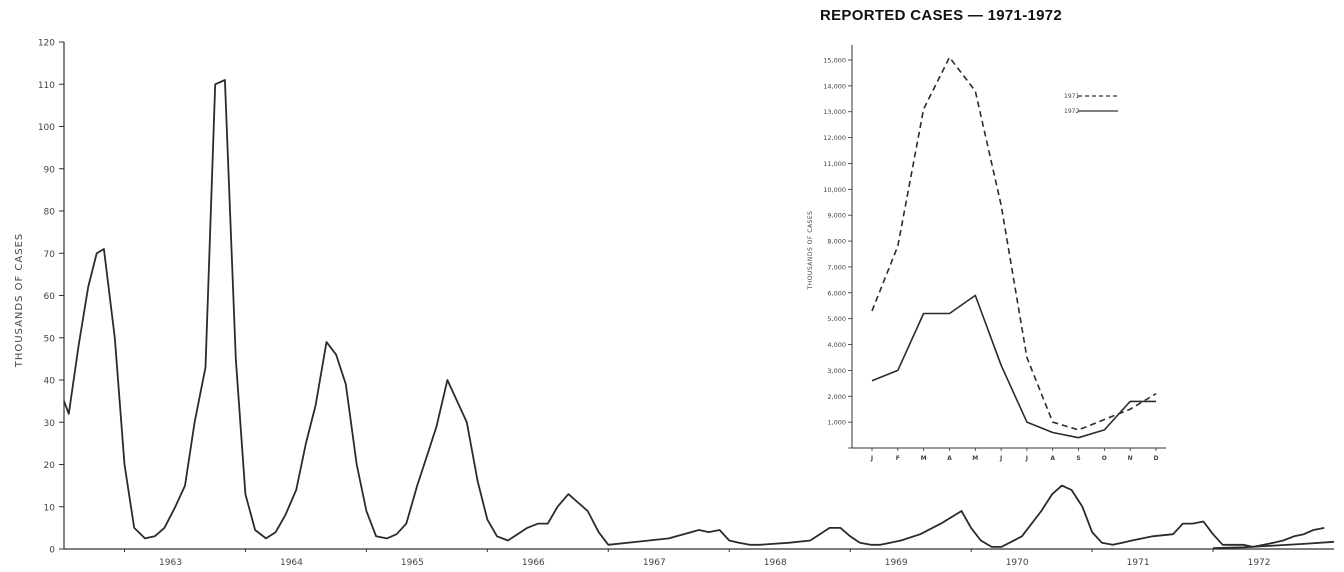 The width and height of the screenshot is (1344, 572). I want to click on main-y-ticks: 0 10 20 30 40 50 60 70 80 90 100 110 120, so click(51, 297).